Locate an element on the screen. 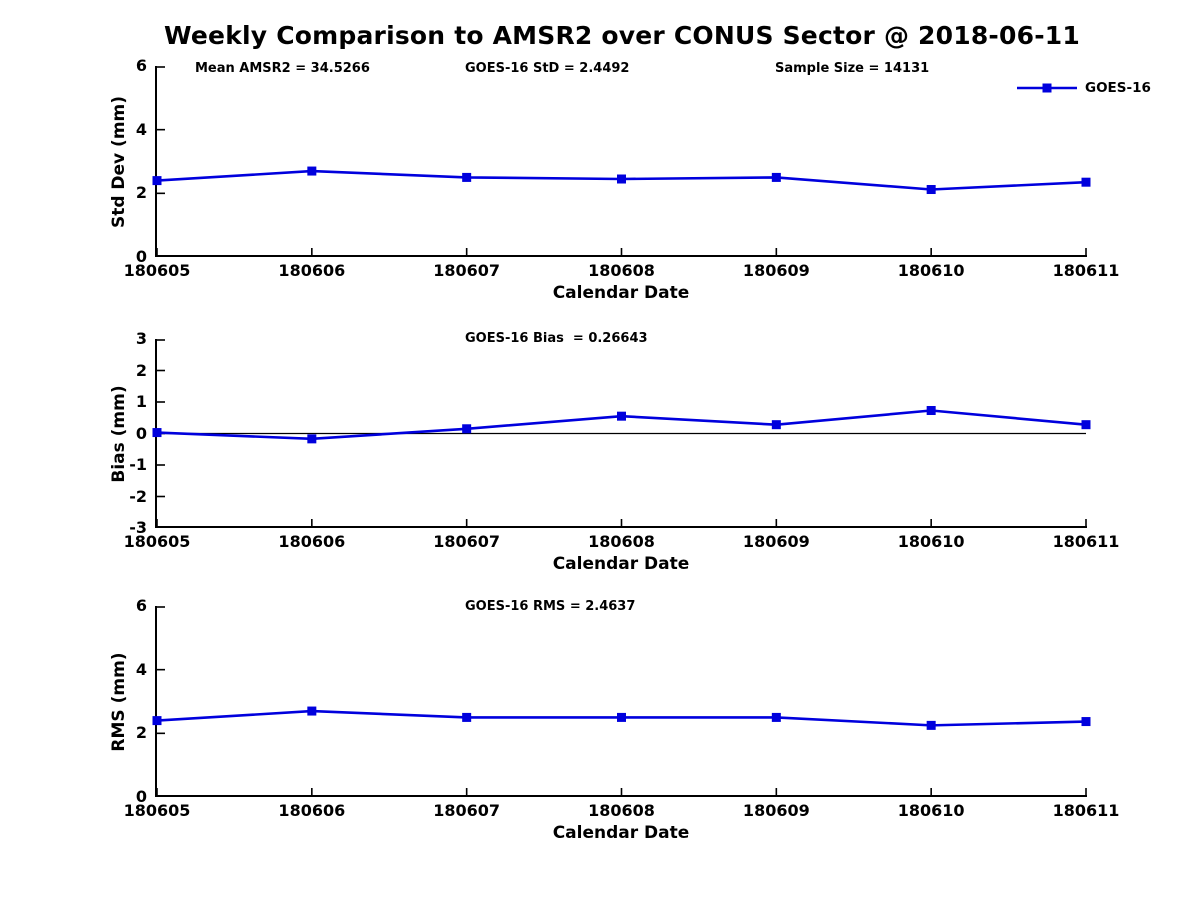  bias-subtitle: GOES-16 Bias = 0.26643 is located at coordinates (556, 338).